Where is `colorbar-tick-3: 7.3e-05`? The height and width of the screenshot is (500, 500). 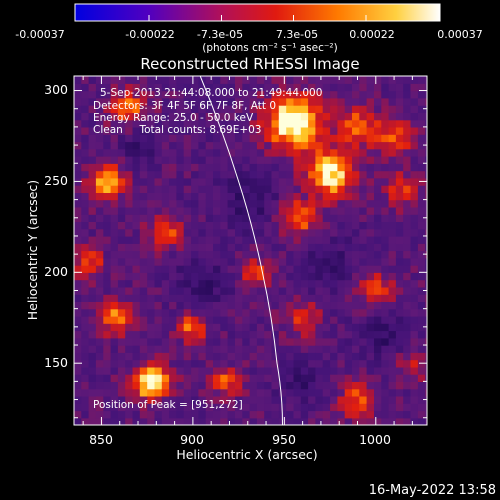
colorbar-tick-3: 7.3e-05 is located at coordinates (297, 34).